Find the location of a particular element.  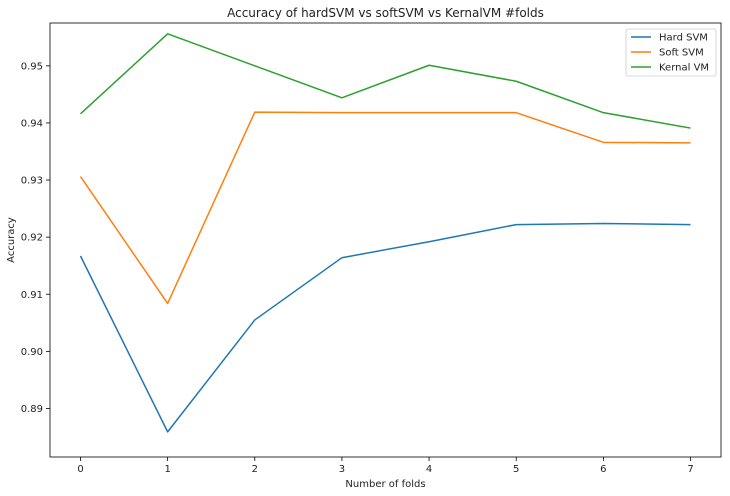

y-tick-label: 0.94 is located at coordinates (32, 123).